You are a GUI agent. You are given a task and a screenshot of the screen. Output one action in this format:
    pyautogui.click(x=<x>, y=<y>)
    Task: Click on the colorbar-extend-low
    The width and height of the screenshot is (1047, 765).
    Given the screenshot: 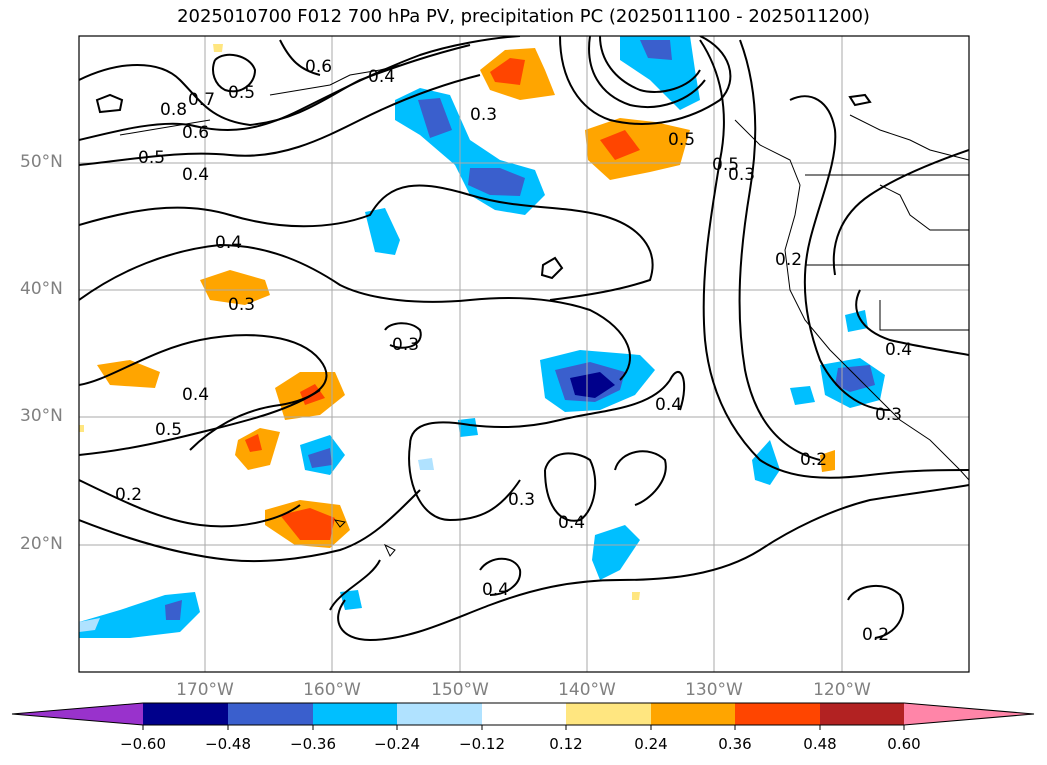 What is the action you would take?
    pyautogui.click(x=77, y=714)
    